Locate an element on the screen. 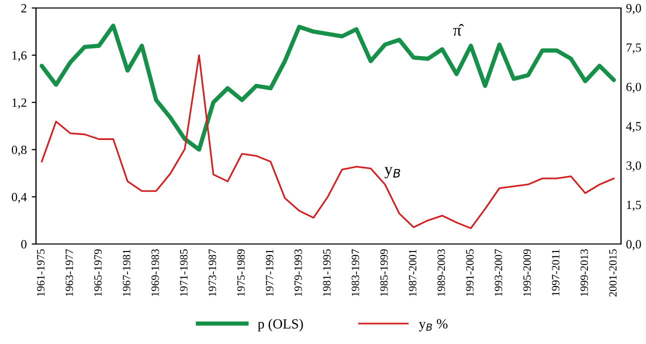 The height and width of the screenshot is (344, 646). x-tick-label: 1971-1985 is located at coordinates (184, 272).